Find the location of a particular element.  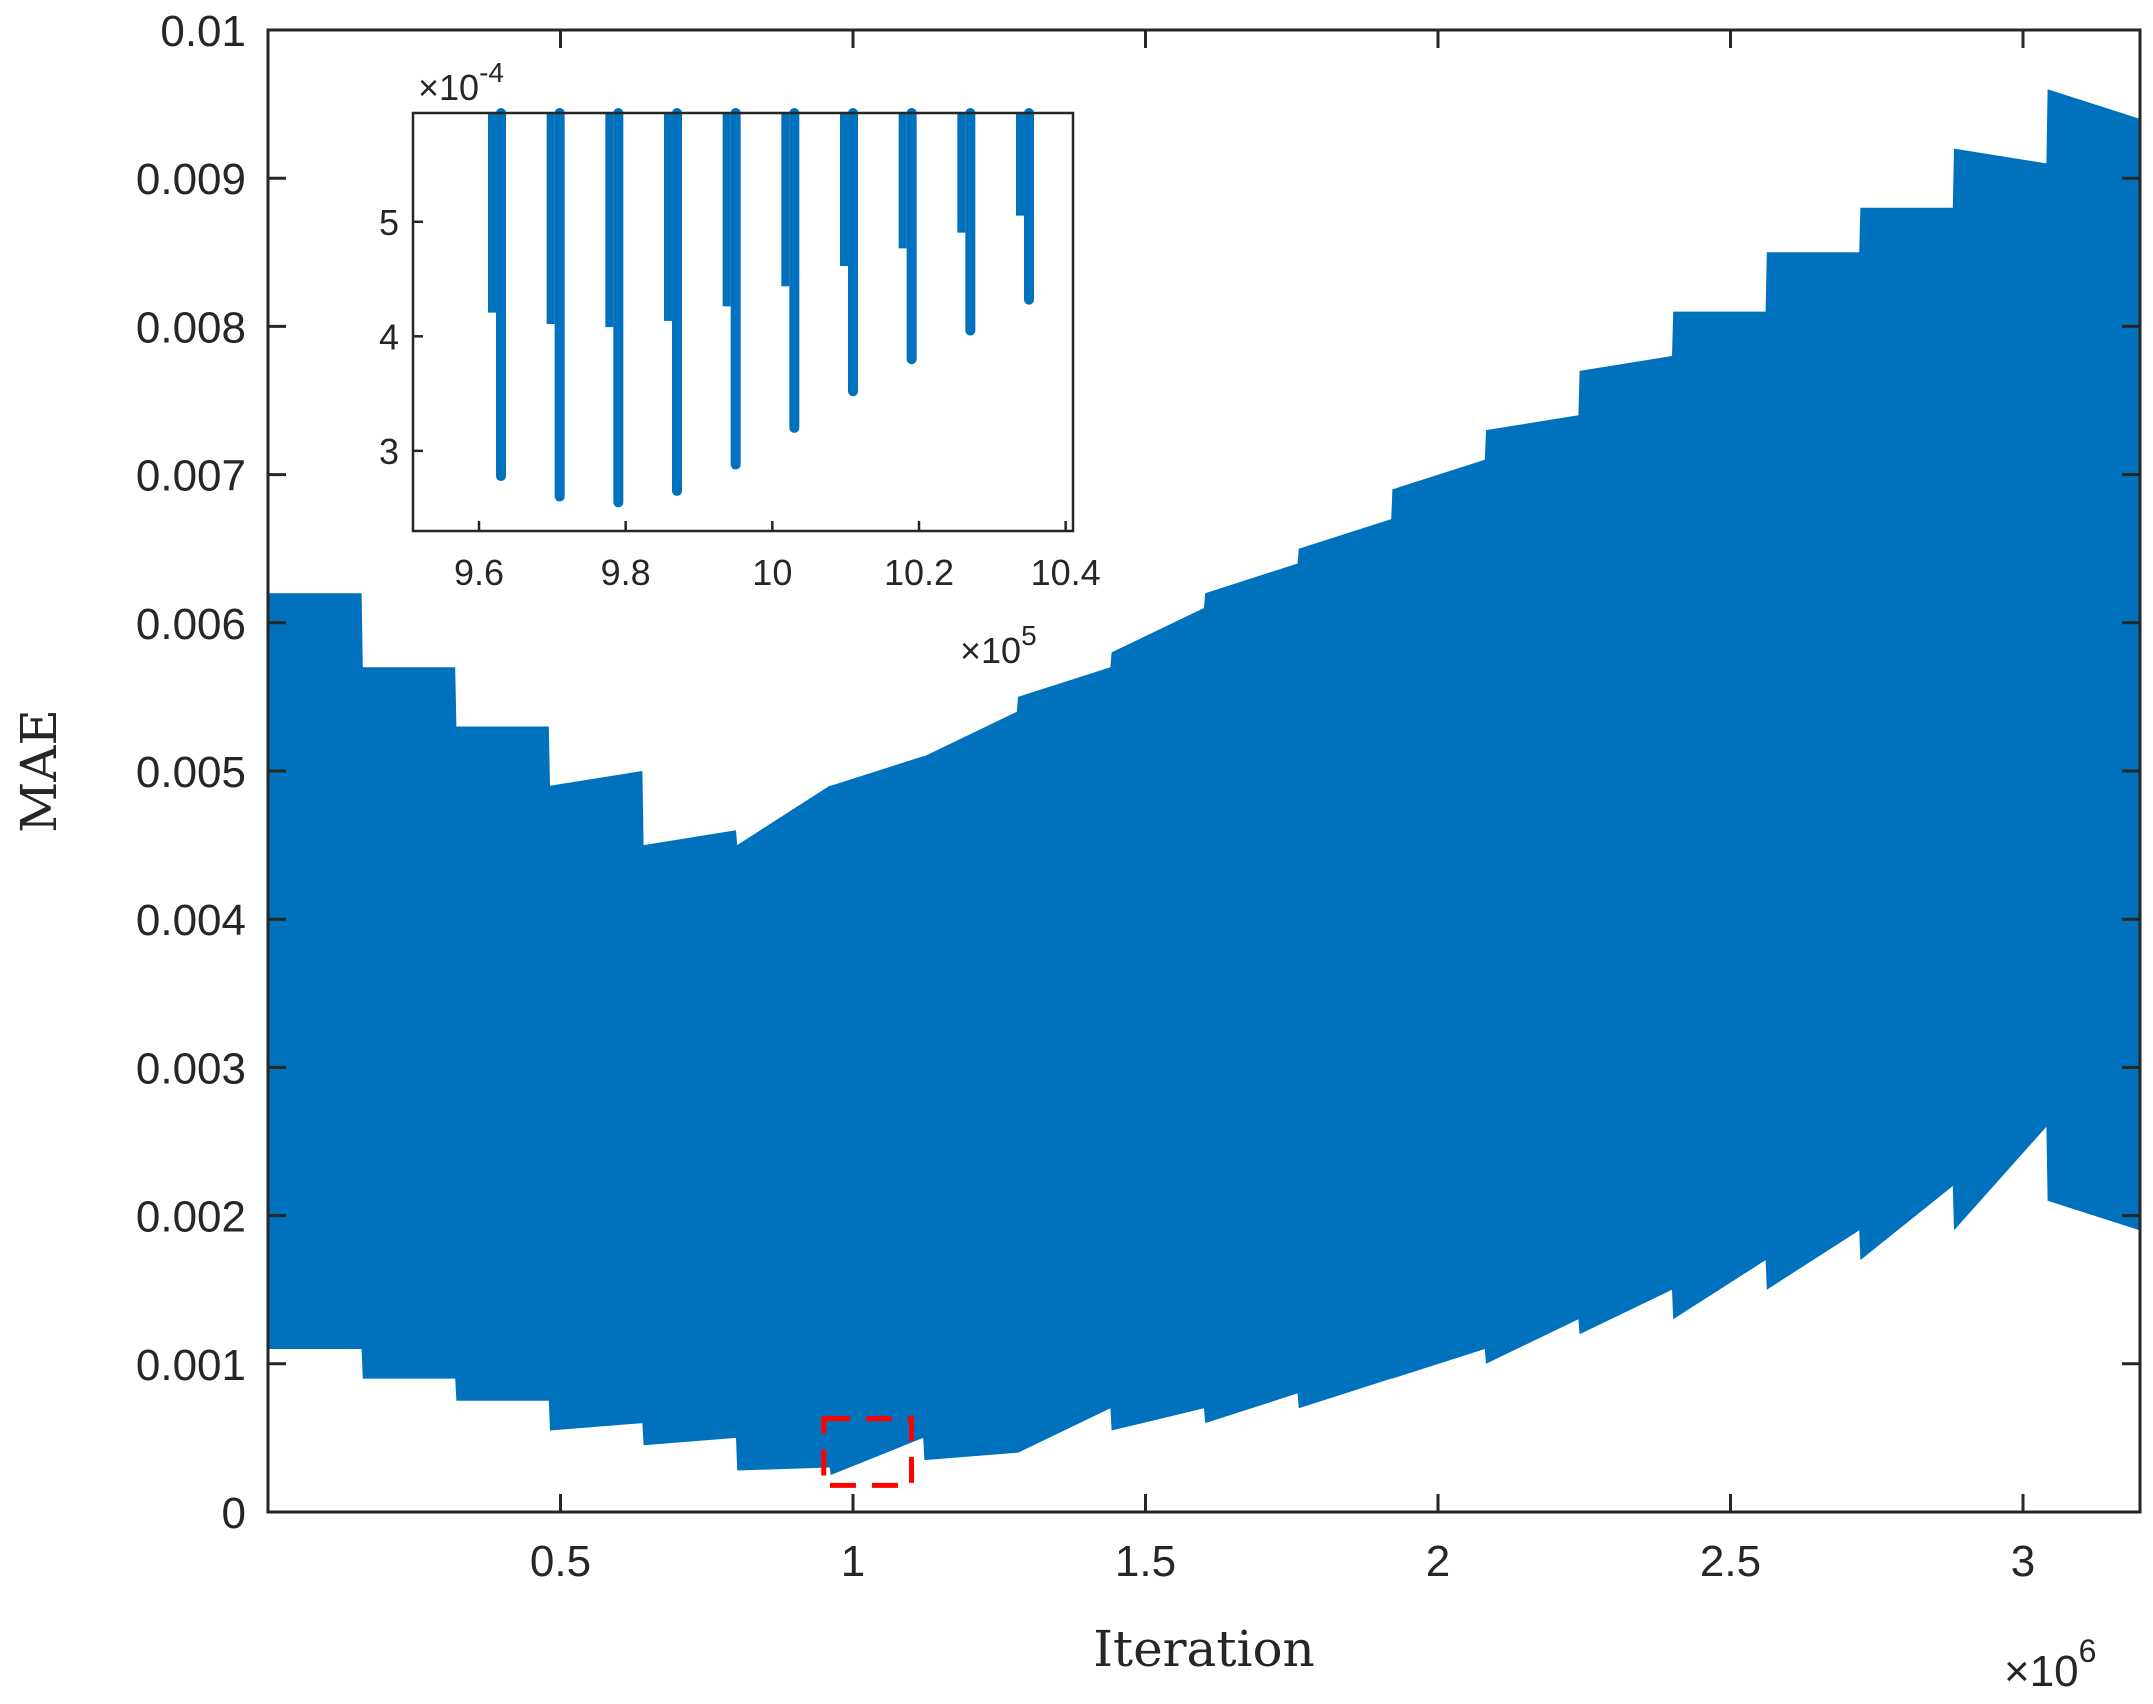

main-y-tick-label: 0.003 is located at coordinates (191, 1068).